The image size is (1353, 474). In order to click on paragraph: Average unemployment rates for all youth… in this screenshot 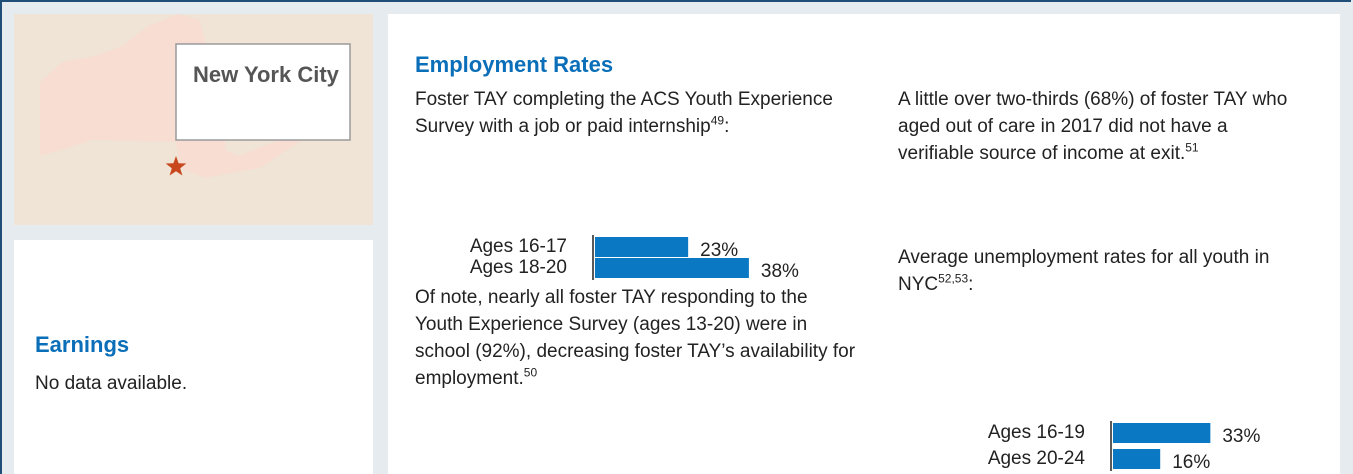, I will do `click(1103, 271)`.